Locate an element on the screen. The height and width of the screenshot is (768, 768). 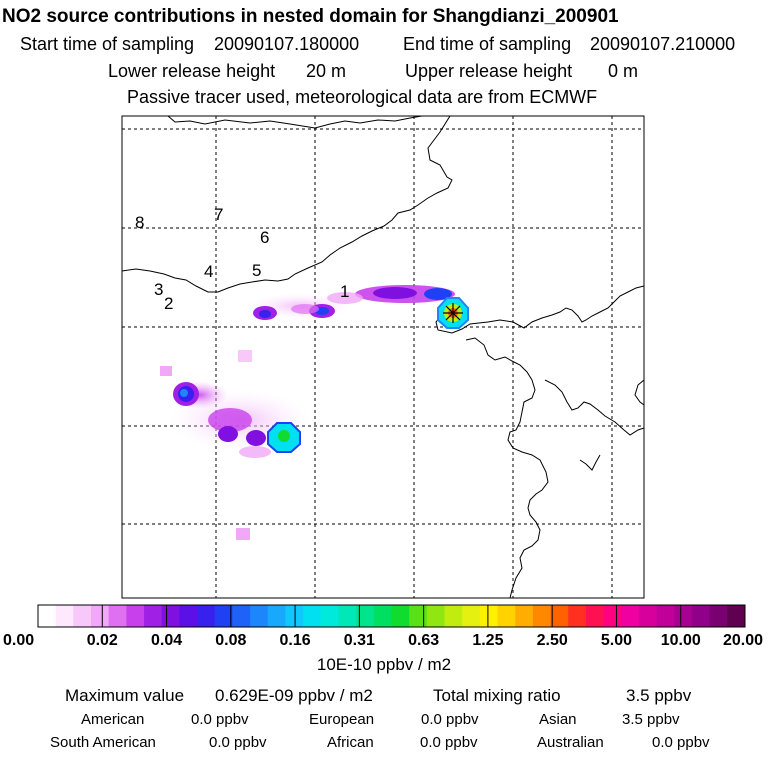
colorbar is located at coordinates (391, 616).